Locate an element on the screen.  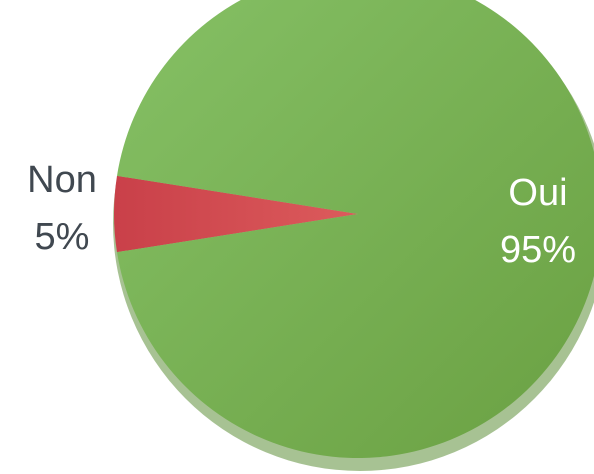
slice-category-label-oui: Oui is located at coordinates (537, 193).